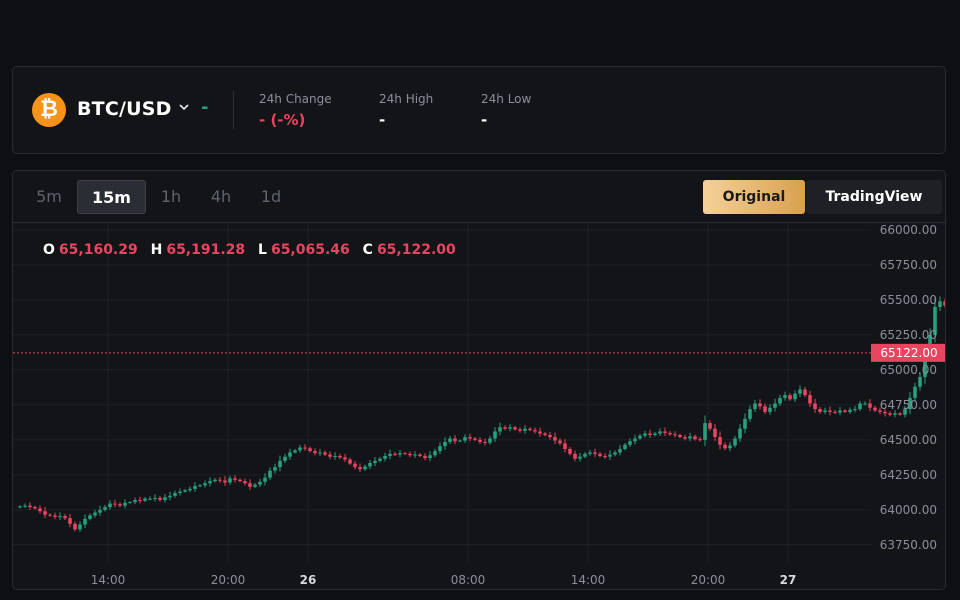  Describe the element at coordinates (184, 107) in the screenshot. I see `chevron-down-icon` at that location.